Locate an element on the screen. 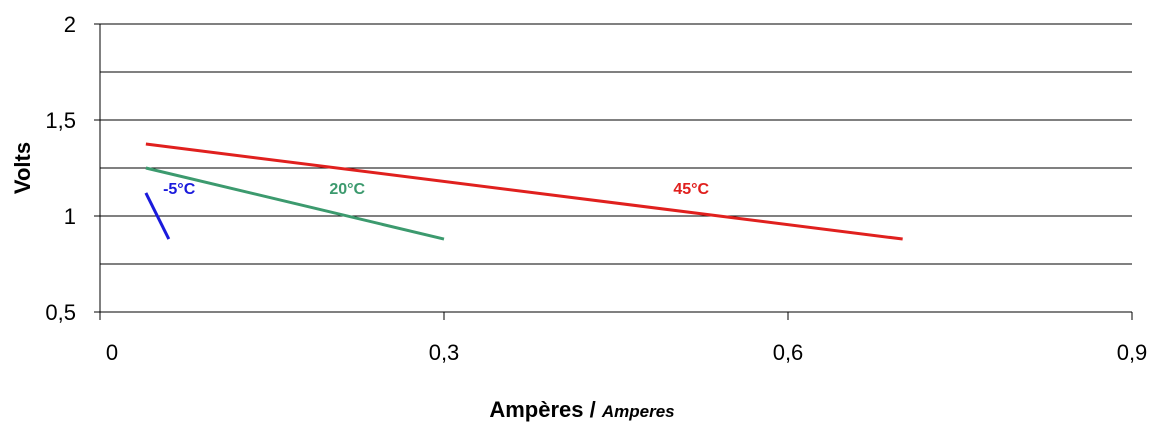 The image size is (1162, 435). series-label-2: 45°C is located at coordinates (691, 189).